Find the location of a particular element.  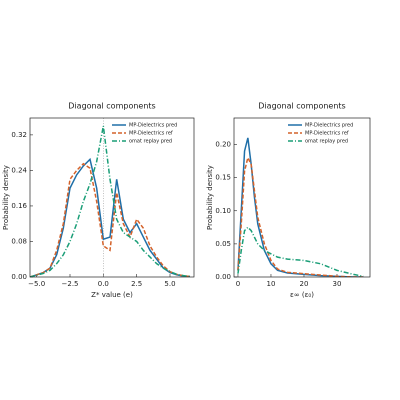

y-tick-label: 0.10 is located at coordinates (223, 211).